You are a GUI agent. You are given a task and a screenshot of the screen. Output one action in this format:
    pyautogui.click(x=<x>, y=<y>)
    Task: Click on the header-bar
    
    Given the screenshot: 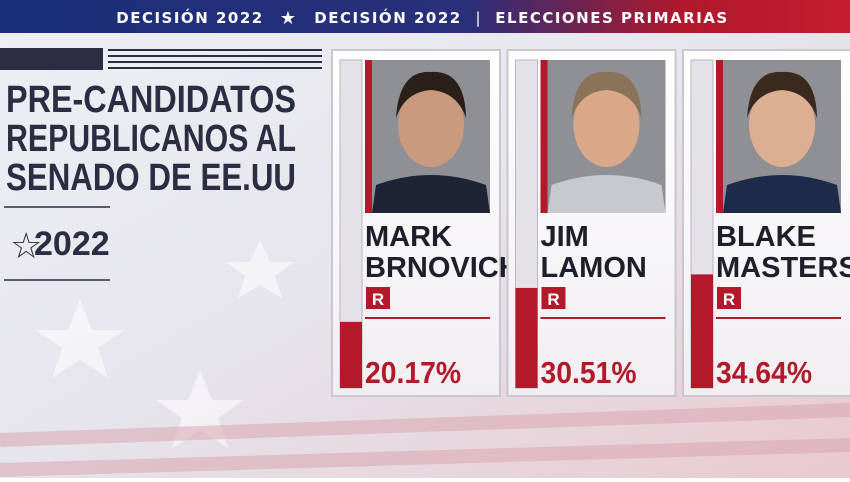 What is the action you would take?
    pyautogui.click(x=425, y=16)
    